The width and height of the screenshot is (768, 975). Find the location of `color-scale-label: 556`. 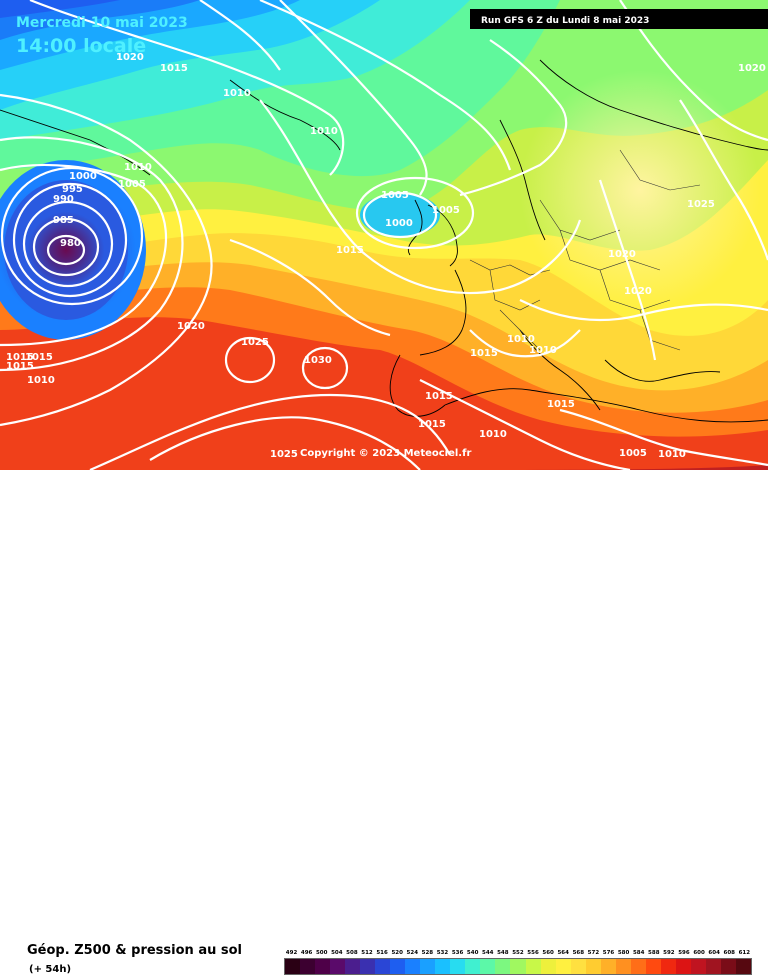

color-scale-label: 556 is located at coordinates (533, 953).